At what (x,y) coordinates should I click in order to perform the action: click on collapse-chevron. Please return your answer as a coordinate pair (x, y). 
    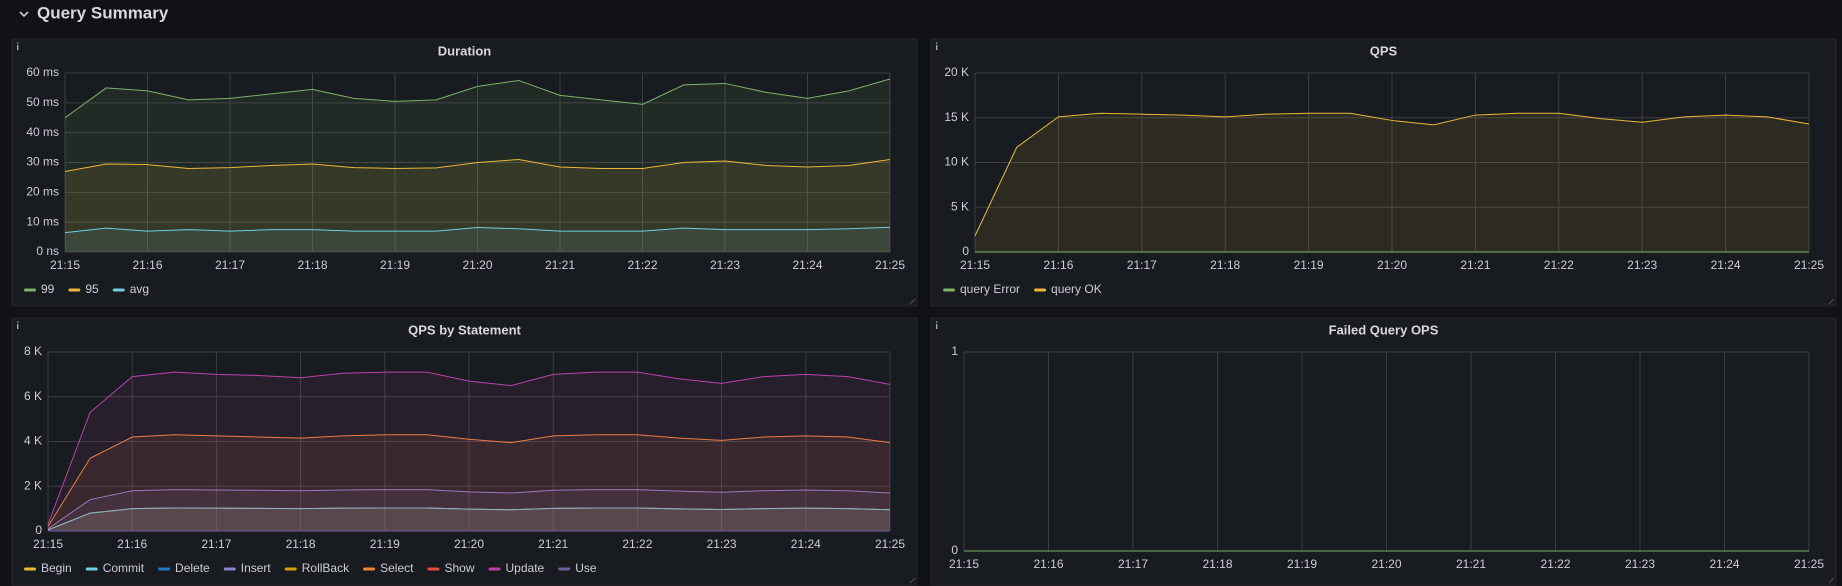
    Looking at the image, I should click on (24, 14).